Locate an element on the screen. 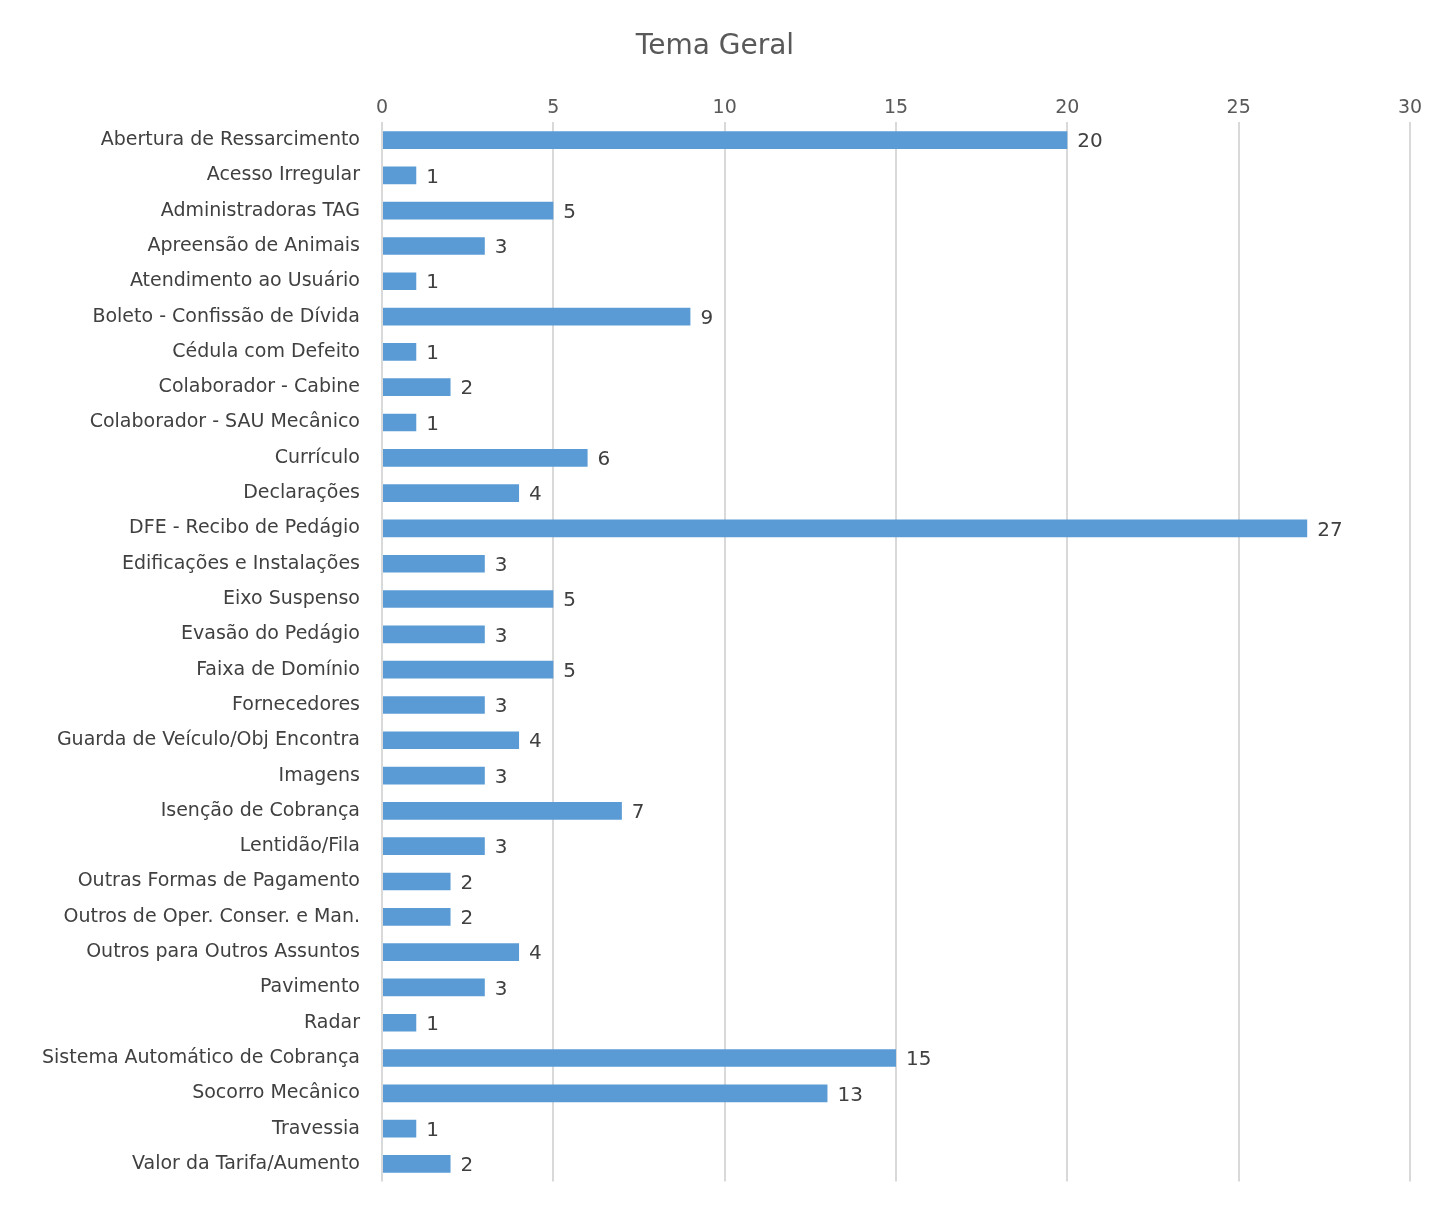  x-tick-label: 5 is located at coordinates (553, 105).